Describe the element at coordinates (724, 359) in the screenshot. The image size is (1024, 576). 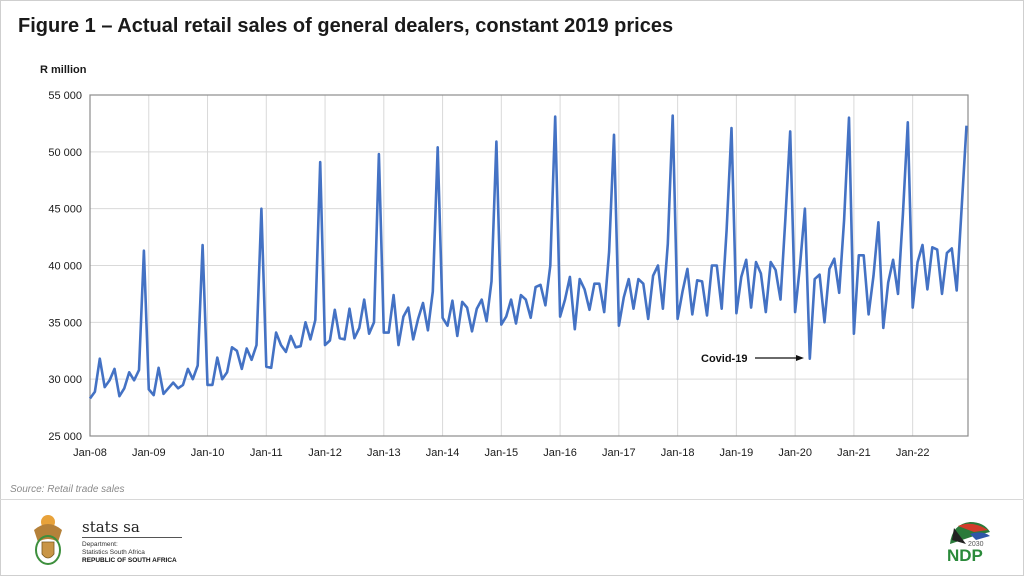
I see `annotation-label: Covid-19` at that location.